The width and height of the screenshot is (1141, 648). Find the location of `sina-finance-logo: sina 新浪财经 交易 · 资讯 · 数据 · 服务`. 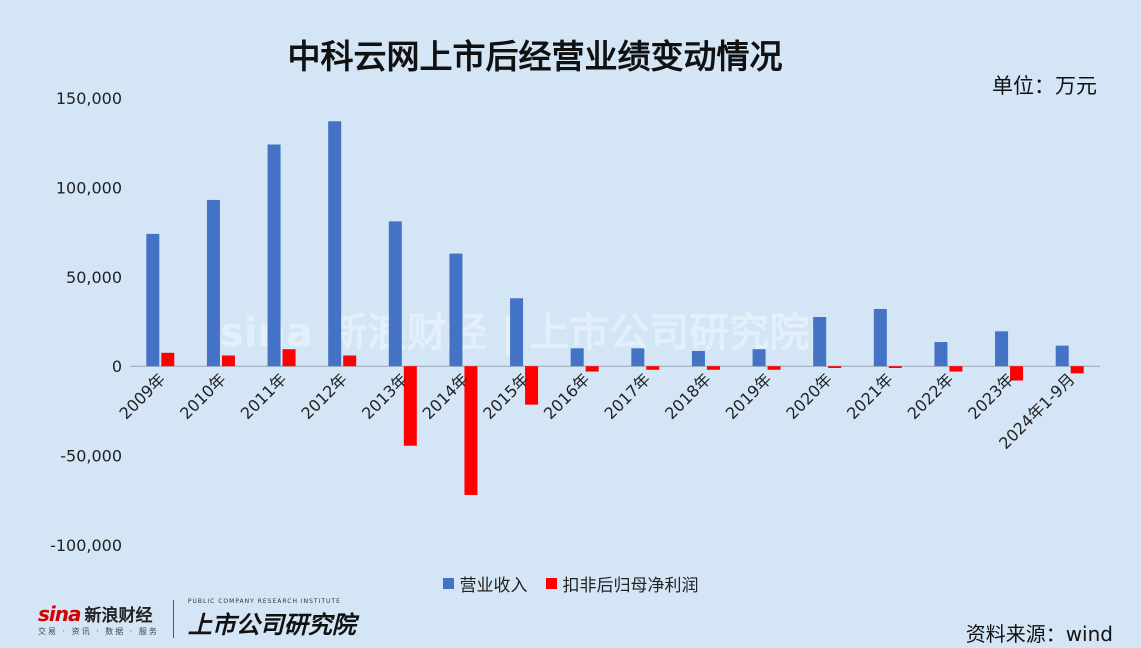

sina-finance-logo: sina 新浪财经 交易 · 资讯 · 数据 · 服务 is located at coordinates (98, 619).